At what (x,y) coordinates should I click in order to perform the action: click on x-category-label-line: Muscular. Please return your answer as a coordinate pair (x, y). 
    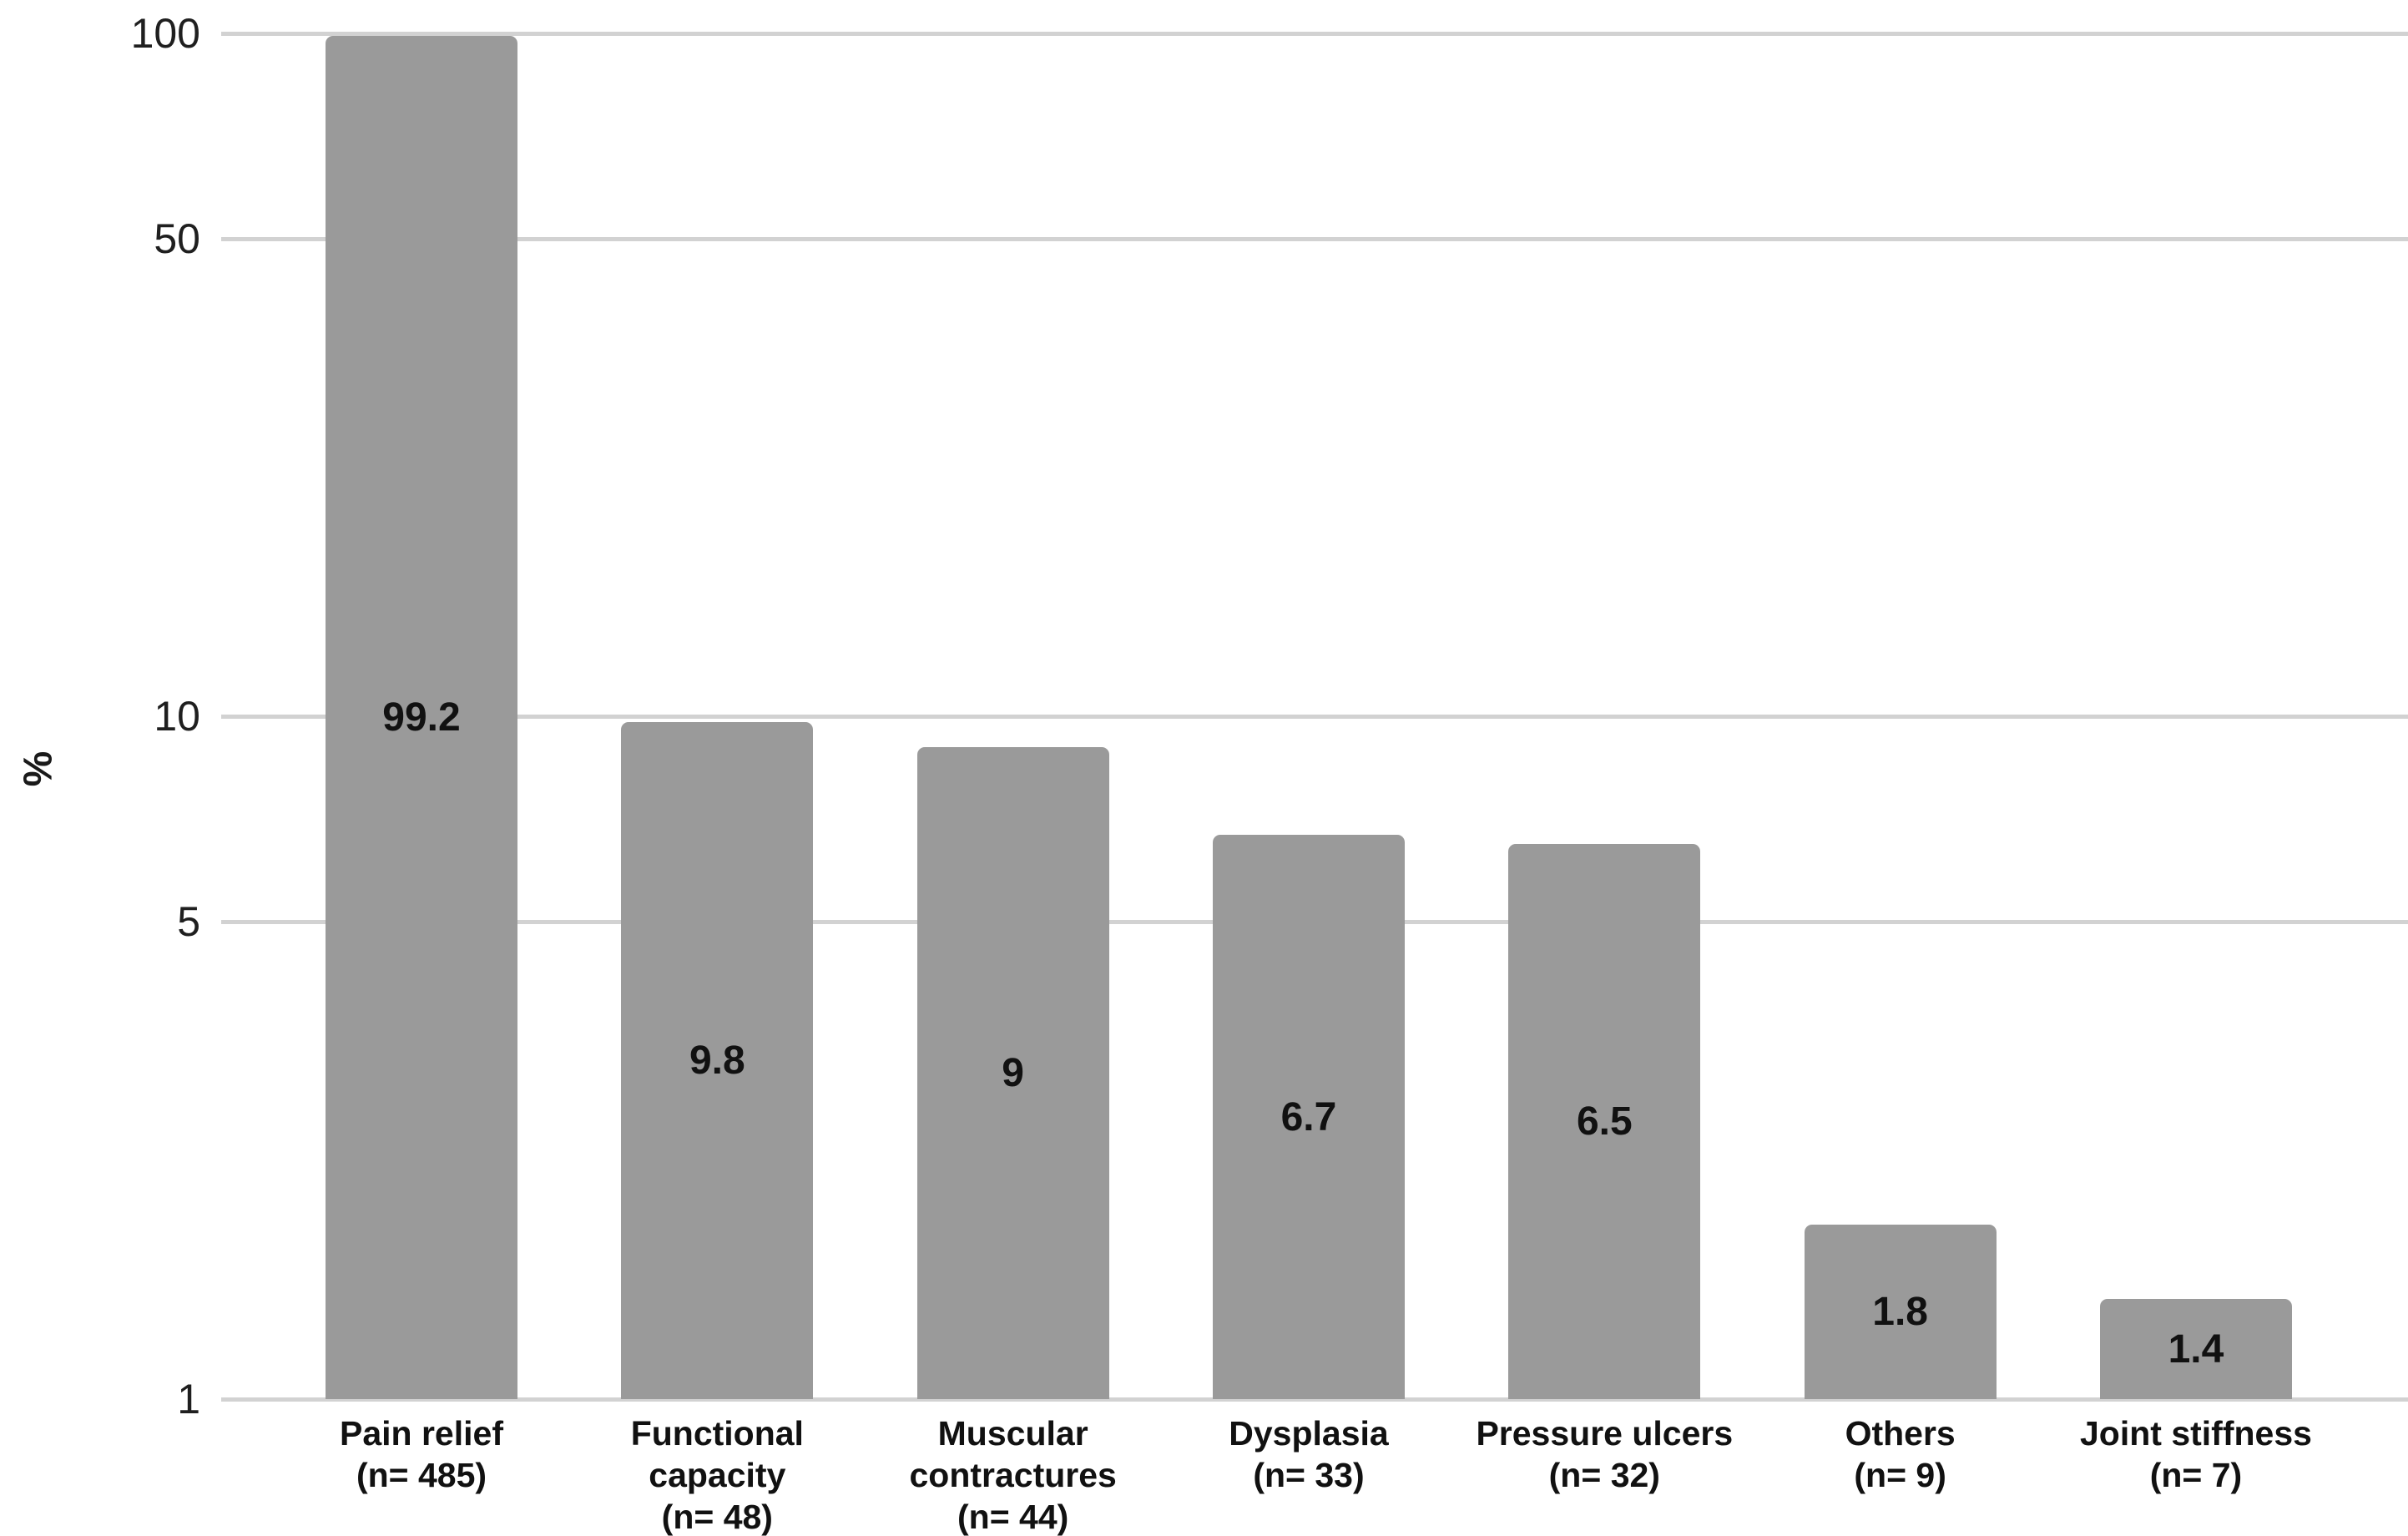
    Looking at the image, I should click on (1012, 1433).